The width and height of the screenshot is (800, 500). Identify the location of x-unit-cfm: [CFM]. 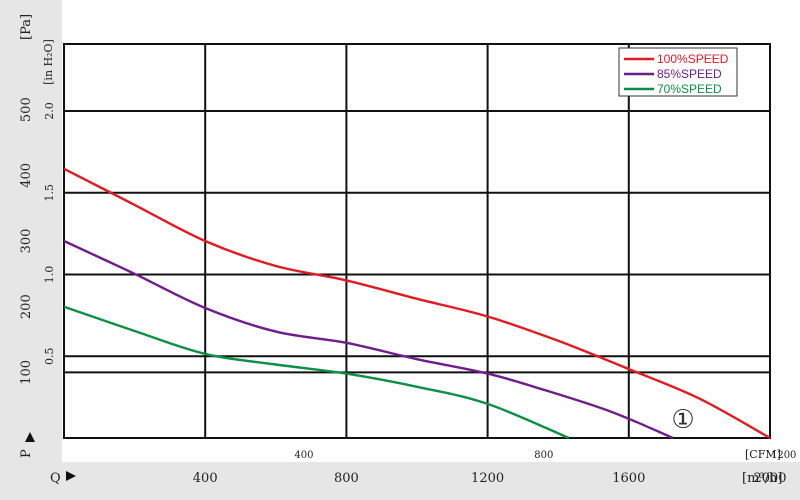
(763, 454).